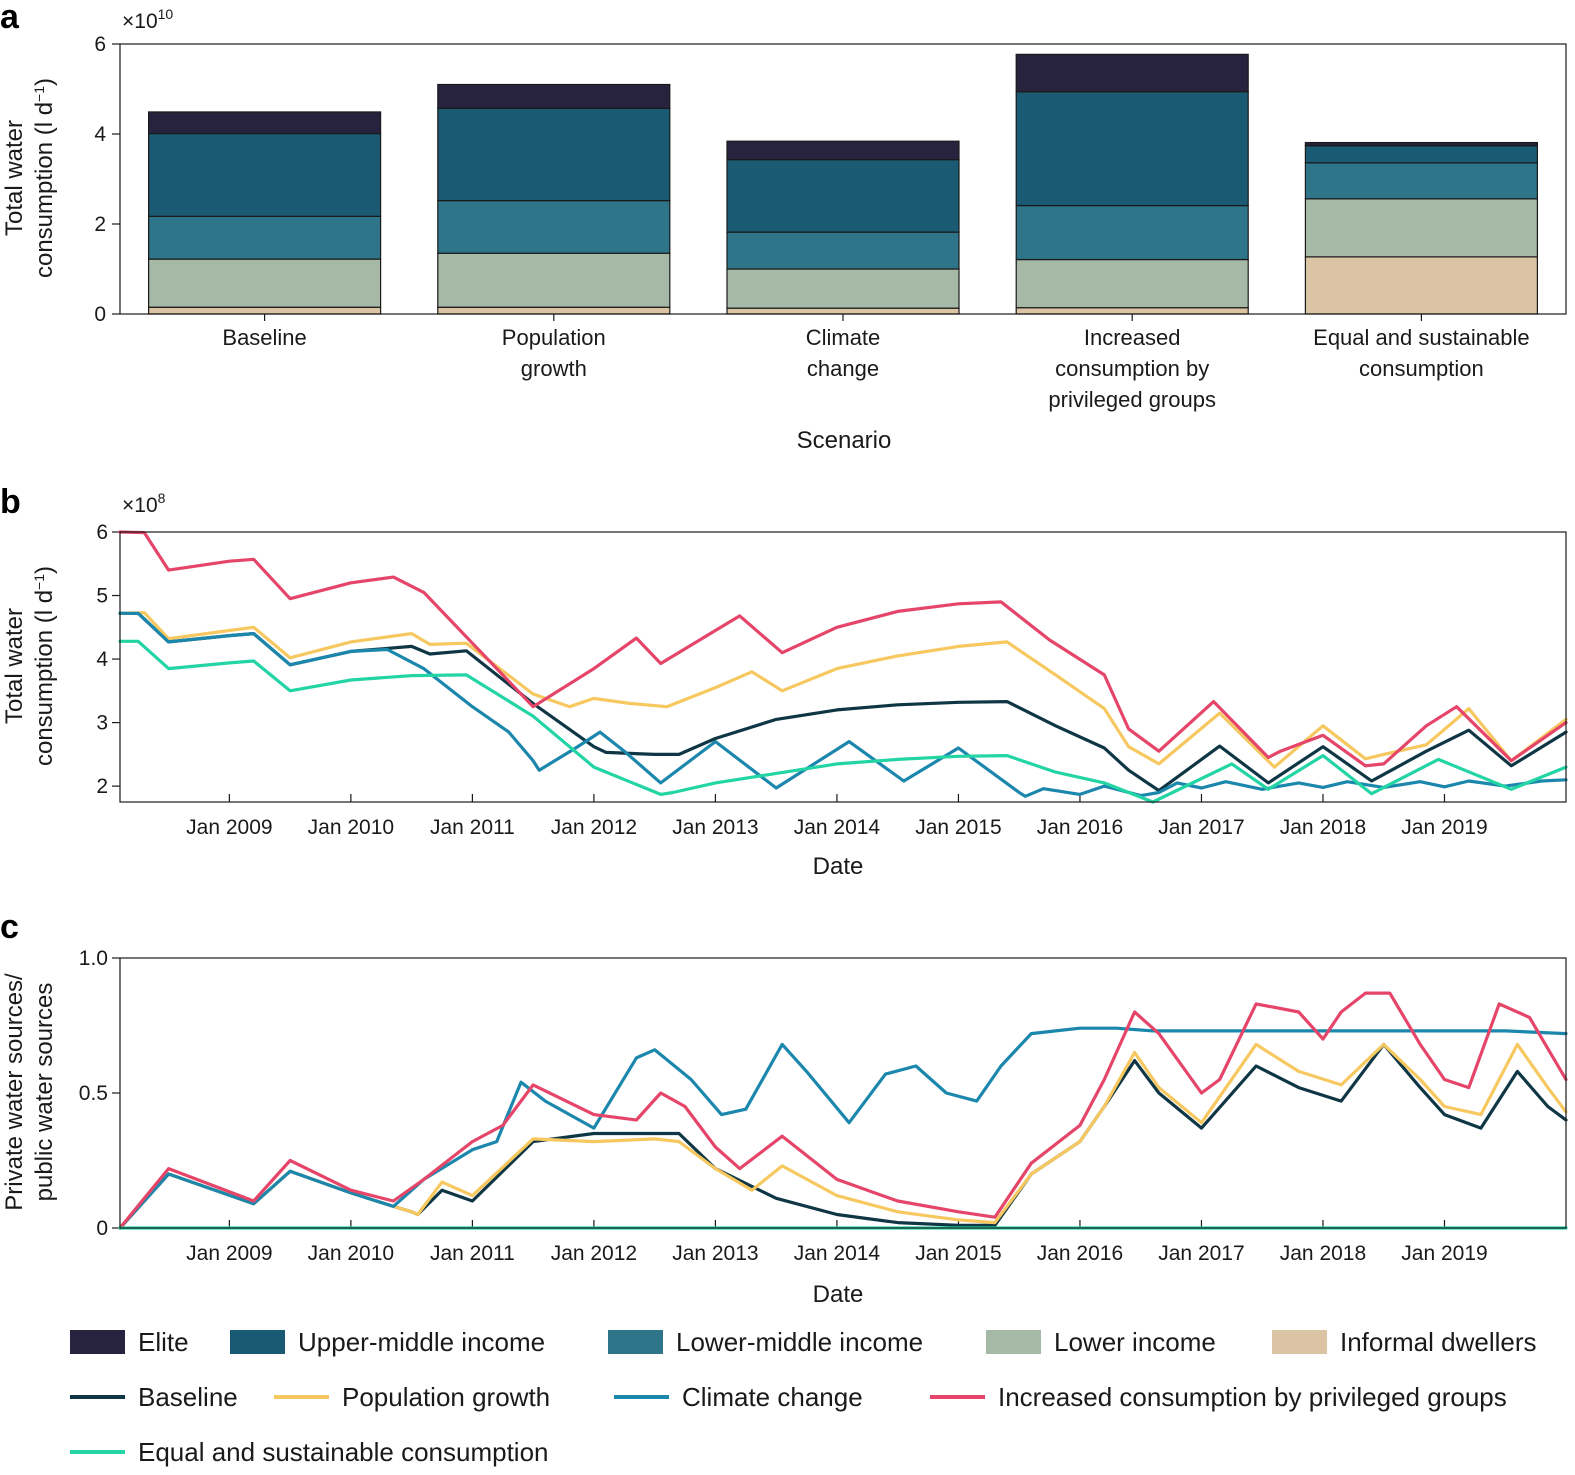 Image resolution: width=1575 pixels, height=1475 pixels. Describe the element at coordinates (102, 1228) in the screenshot. I see `panel-c-ytick-label: 0` at that location.